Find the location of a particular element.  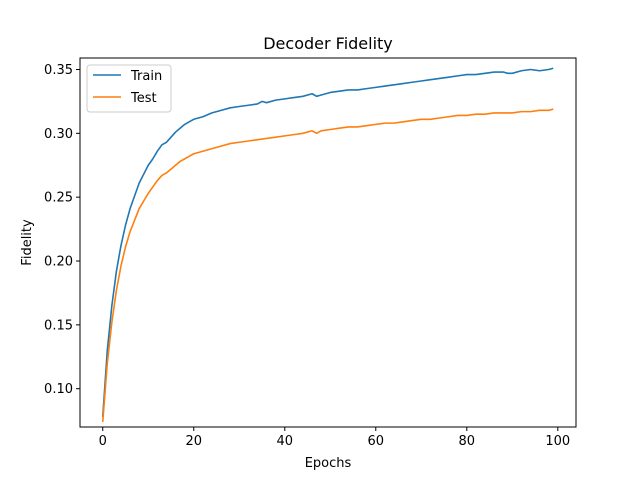

x-tick-label: 20 is located at coordinates (193, 441).